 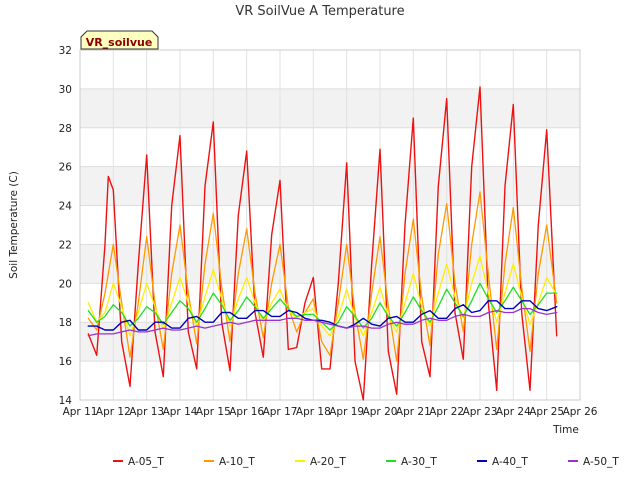 I want to click on x-tick-label: Apr 15, so click(x=213, y=412).